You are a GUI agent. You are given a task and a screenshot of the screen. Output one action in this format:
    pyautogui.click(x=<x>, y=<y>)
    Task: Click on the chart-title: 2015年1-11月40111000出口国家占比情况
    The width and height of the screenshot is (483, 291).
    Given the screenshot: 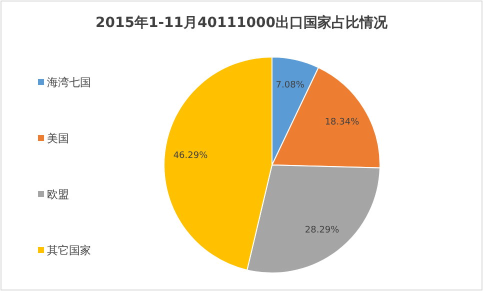 What is the action you would take?
    pyautogui.click(x=242, y=22)
    